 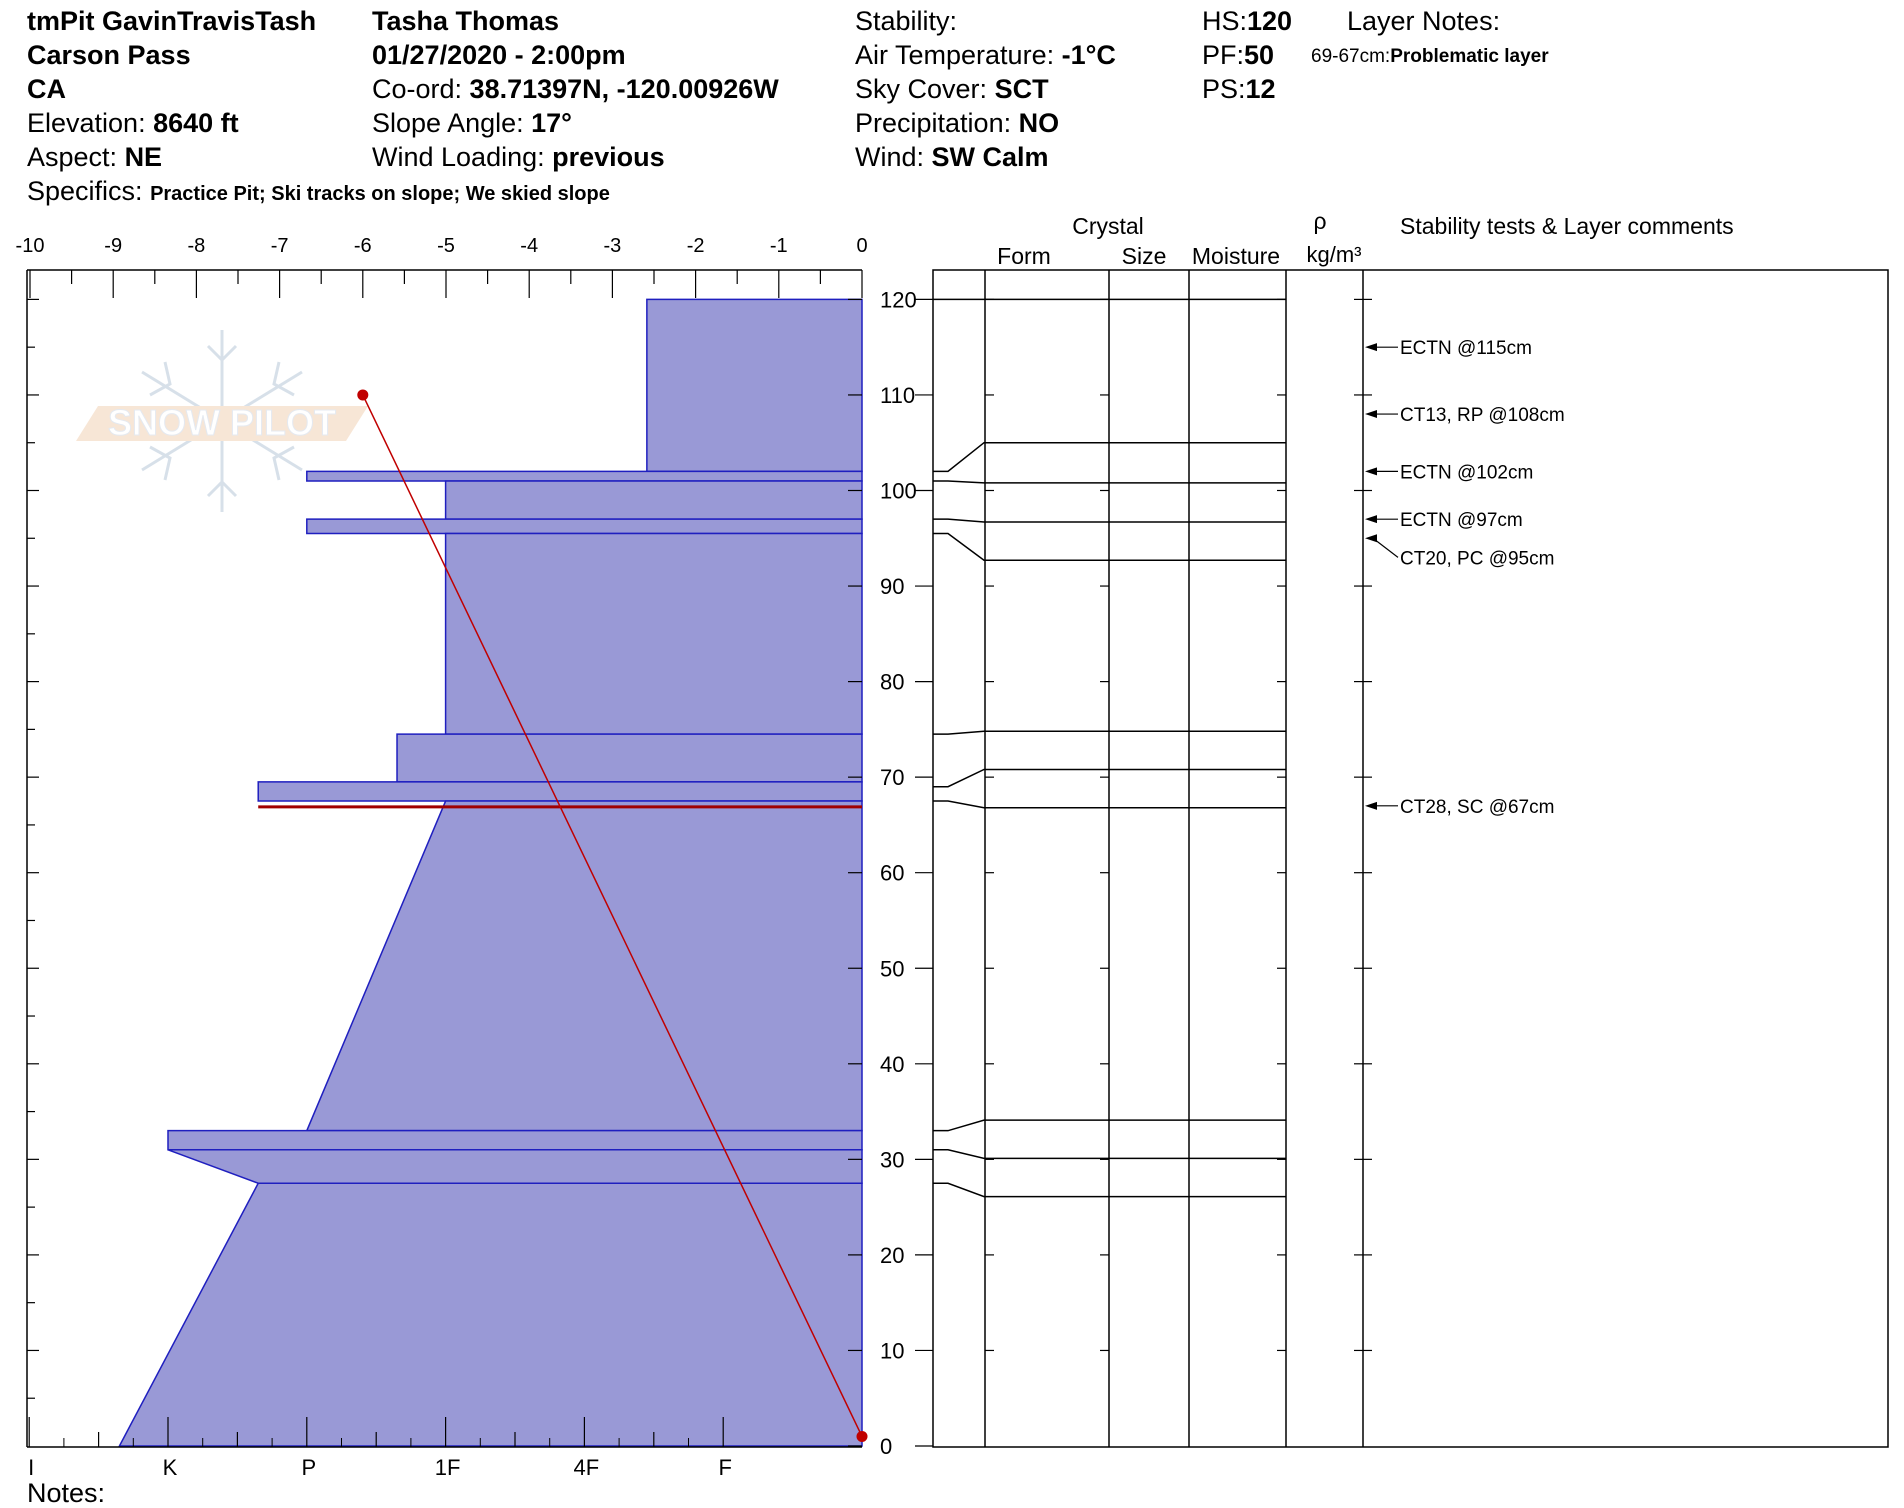 What do you see at coordinates (196, 123) in the screenshot?
I see `elevation-value: 8640 ft` at bounding box center [196, 123].